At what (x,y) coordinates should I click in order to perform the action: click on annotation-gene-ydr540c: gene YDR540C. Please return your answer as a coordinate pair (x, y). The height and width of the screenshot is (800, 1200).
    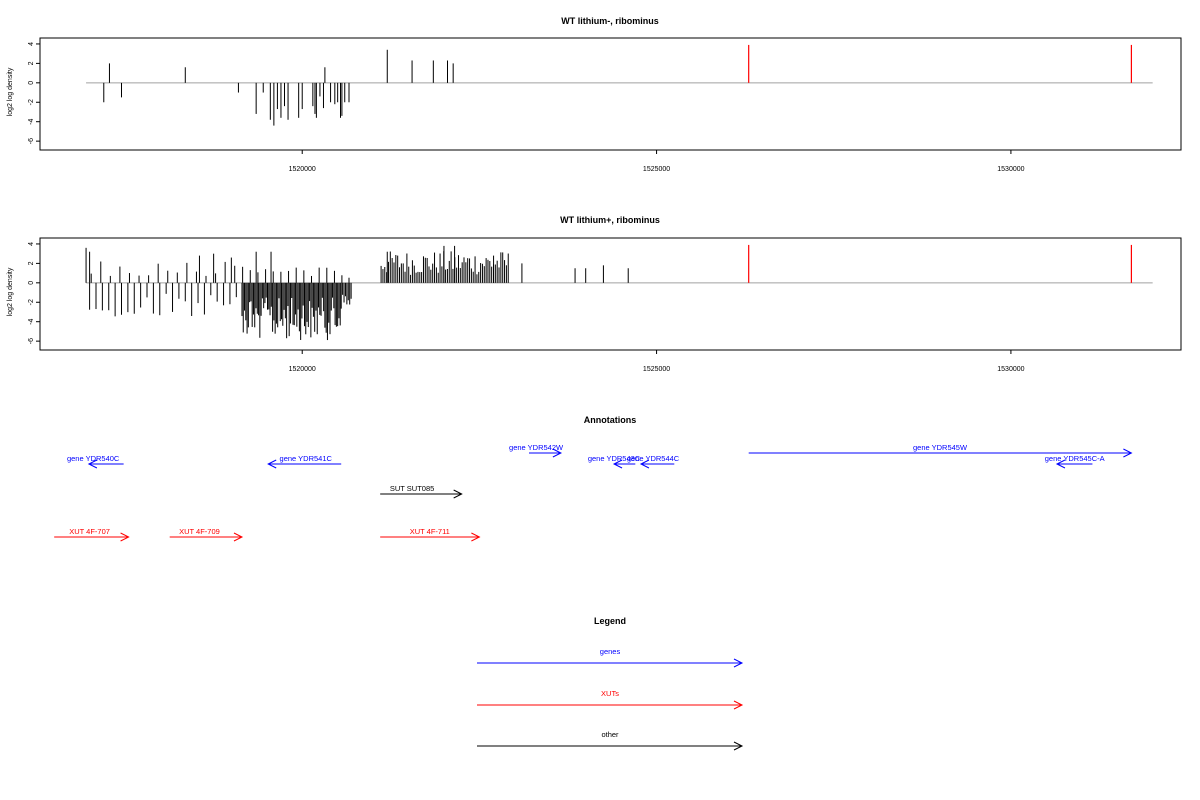
    Looking at the image, I should click on (95, 461).